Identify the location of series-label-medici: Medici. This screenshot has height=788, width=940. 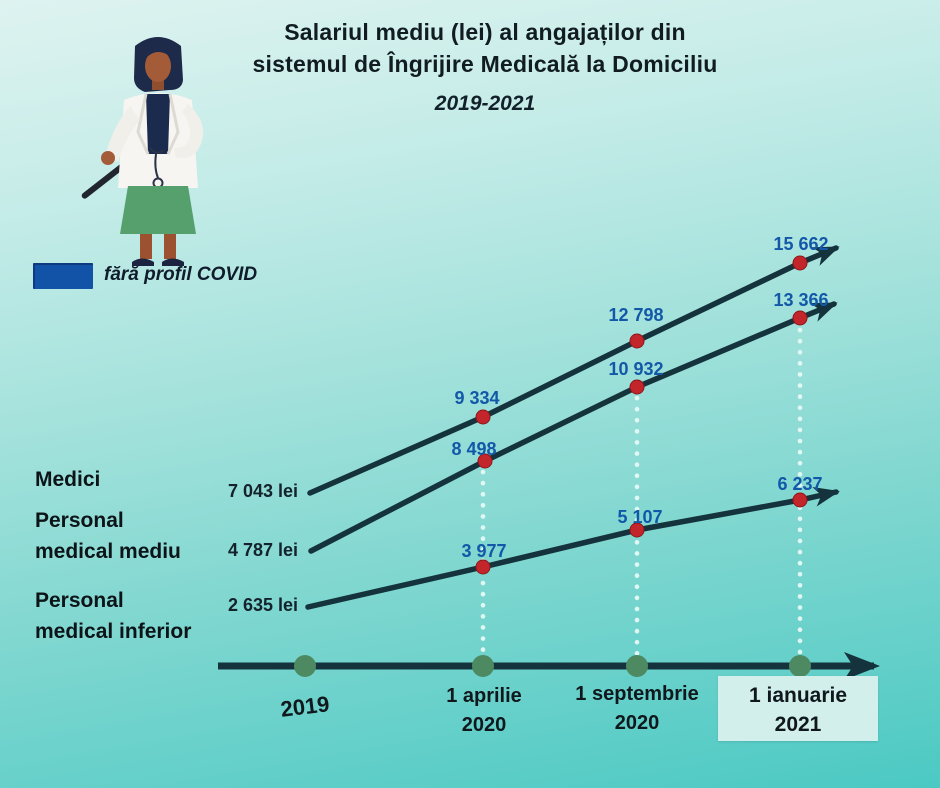
(67, 479).